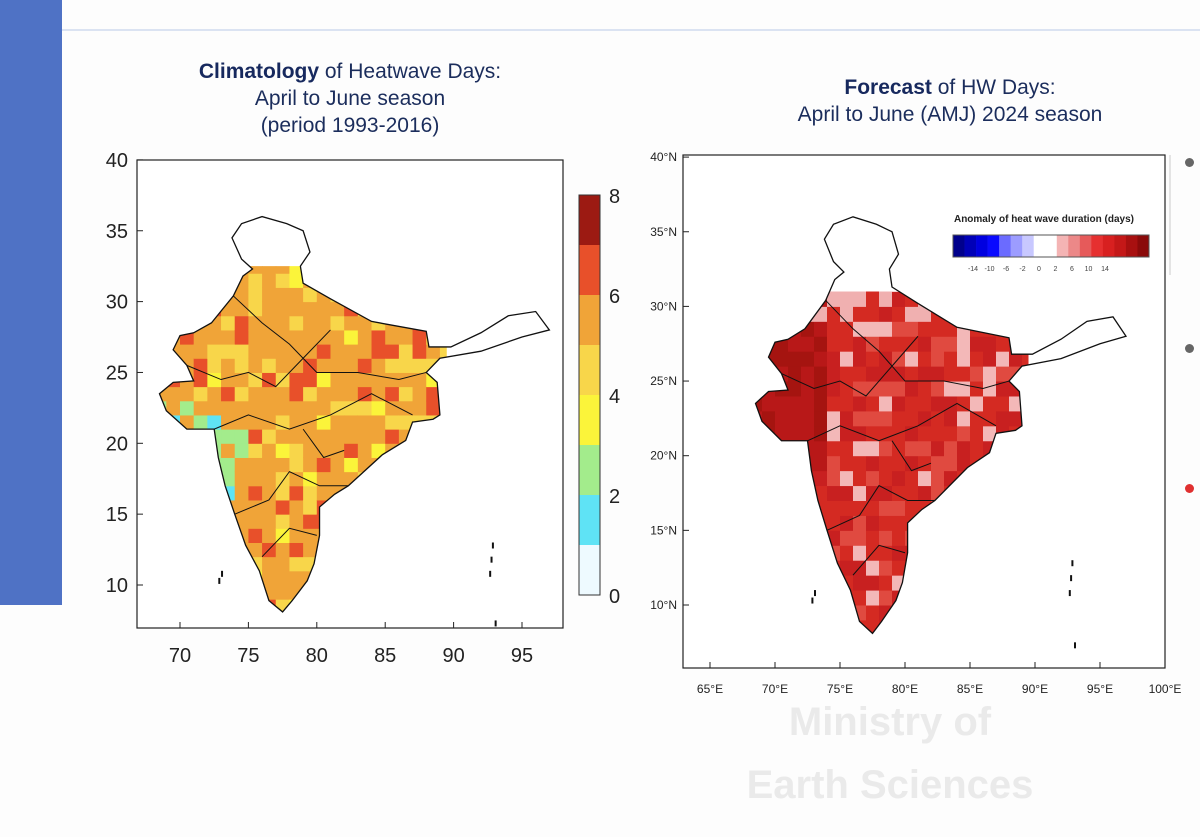  Describe the element at coordinates (1089, 269) in the screenshot. I see `legend-tick-label: 10` at that location.